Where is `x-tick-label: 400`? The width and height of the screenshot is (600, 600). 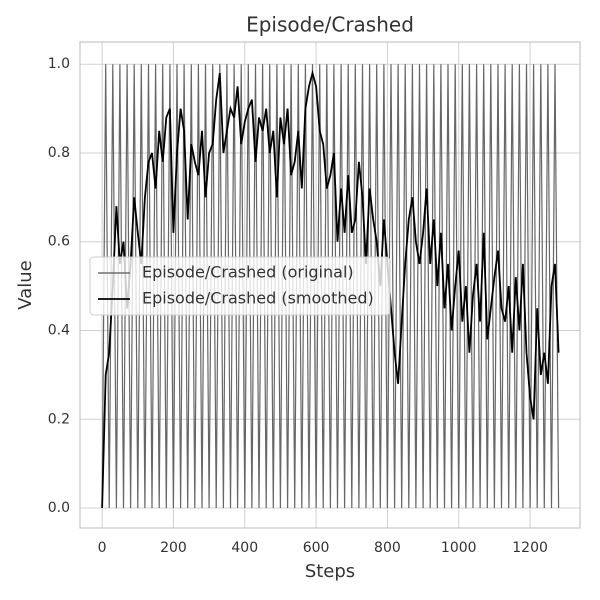
x-tick-label: 400 is located at coordinates (244, 548).